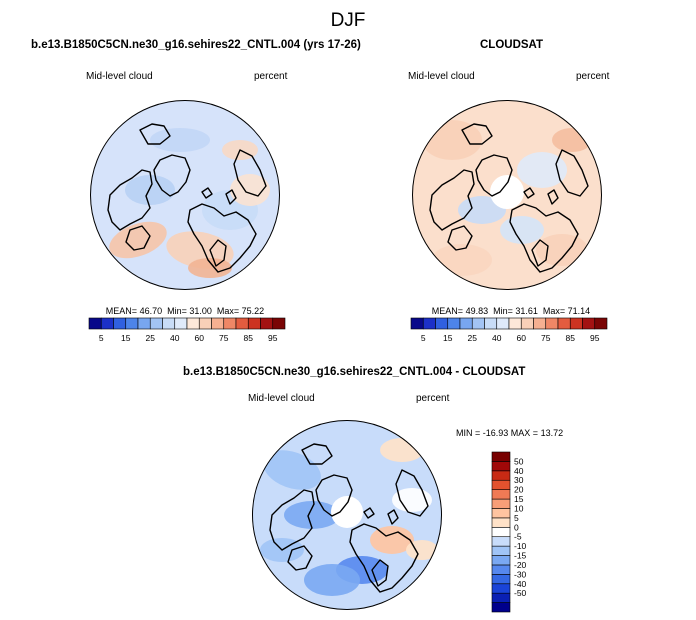  Describe the element at coordinates (151, 311) in the screenshot. I see `panel1-mean: 46.70` at that location.